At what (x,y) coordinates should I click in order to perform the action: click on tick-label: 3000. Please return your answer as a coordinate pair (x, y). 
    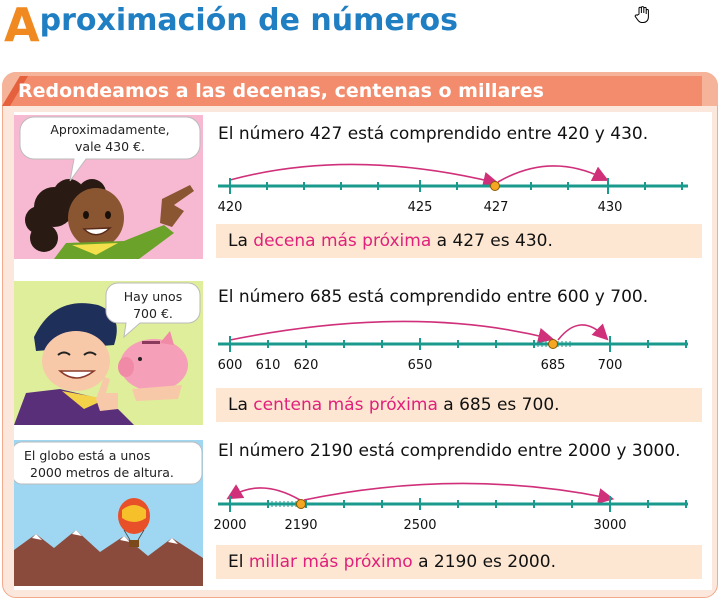
    Looking at the image, I should click on (609, 525).